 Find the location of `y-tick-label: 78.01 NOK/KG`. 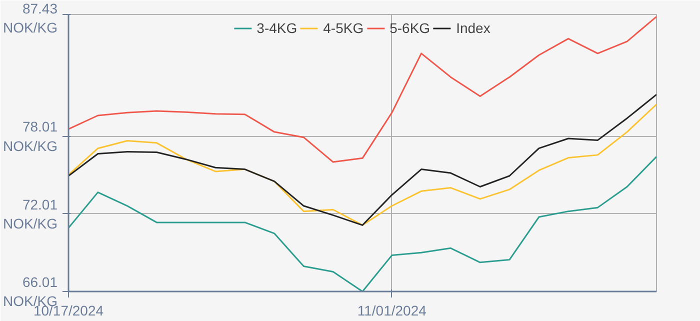

y-tick-label: 78.01 NOK/KG is located at coordinates (30, 136).